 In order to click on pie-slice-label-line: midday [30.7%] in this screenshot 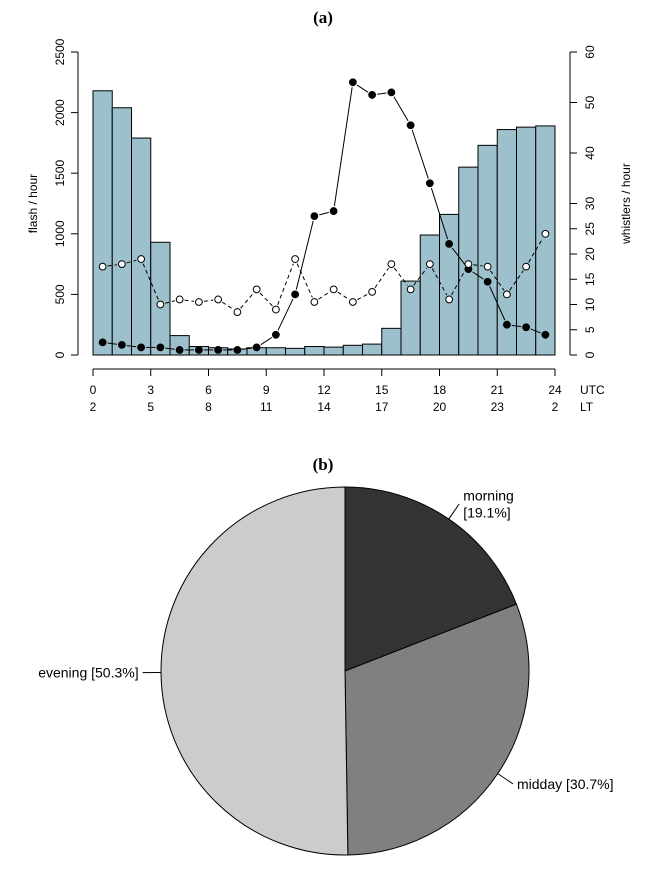, I will do `click(565, 784)`.